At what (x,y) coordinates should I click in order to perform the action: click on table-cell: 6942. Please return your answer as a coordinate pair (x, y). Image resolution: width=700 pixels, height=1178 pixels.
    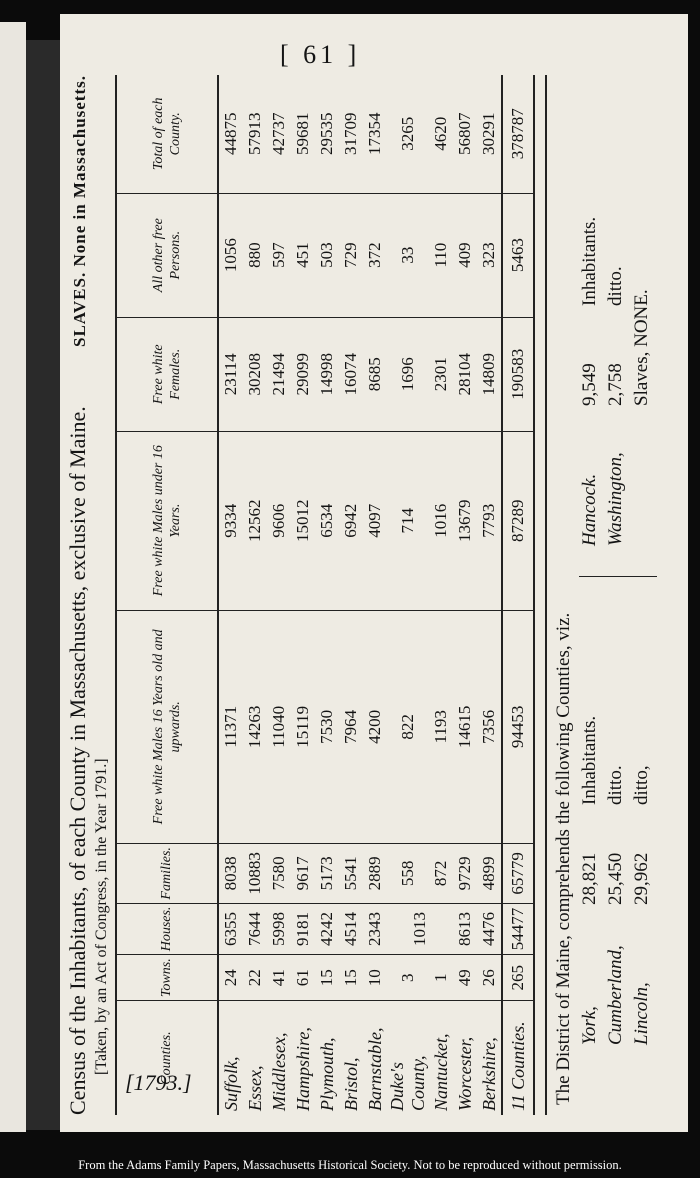
    Looking at the image, I should click on (351, 521).